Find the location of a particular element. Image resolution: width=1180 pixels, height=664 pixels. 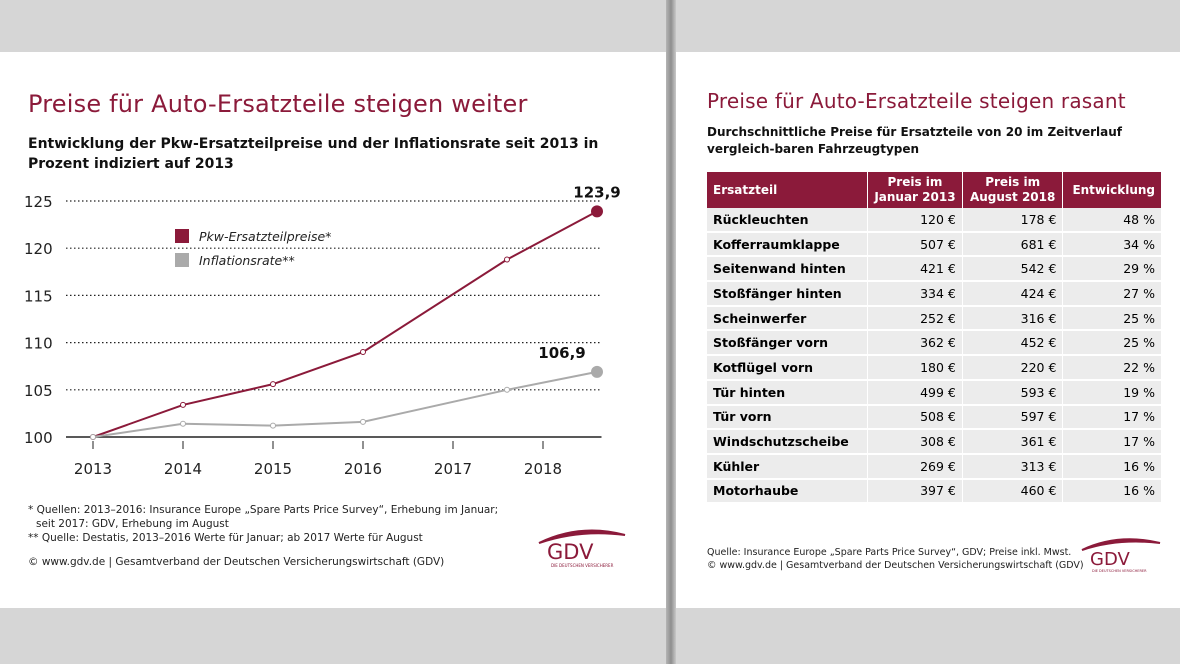

logo-swoosh is located at coordinates (1121, 544).